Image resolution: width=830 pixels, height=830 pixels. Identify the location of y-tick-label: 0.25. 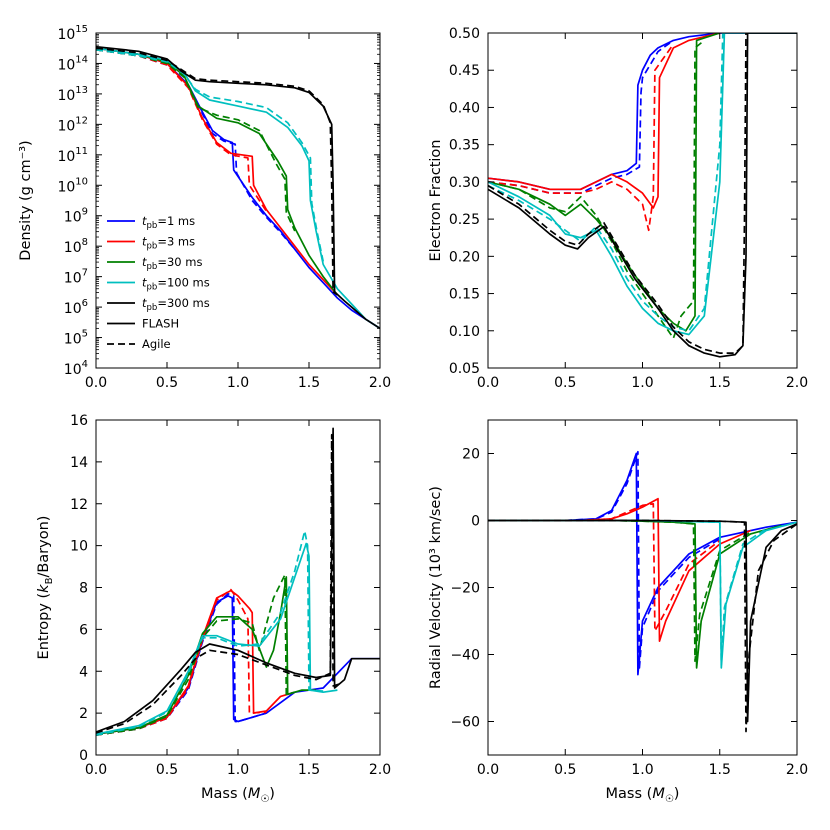
(464, 220).